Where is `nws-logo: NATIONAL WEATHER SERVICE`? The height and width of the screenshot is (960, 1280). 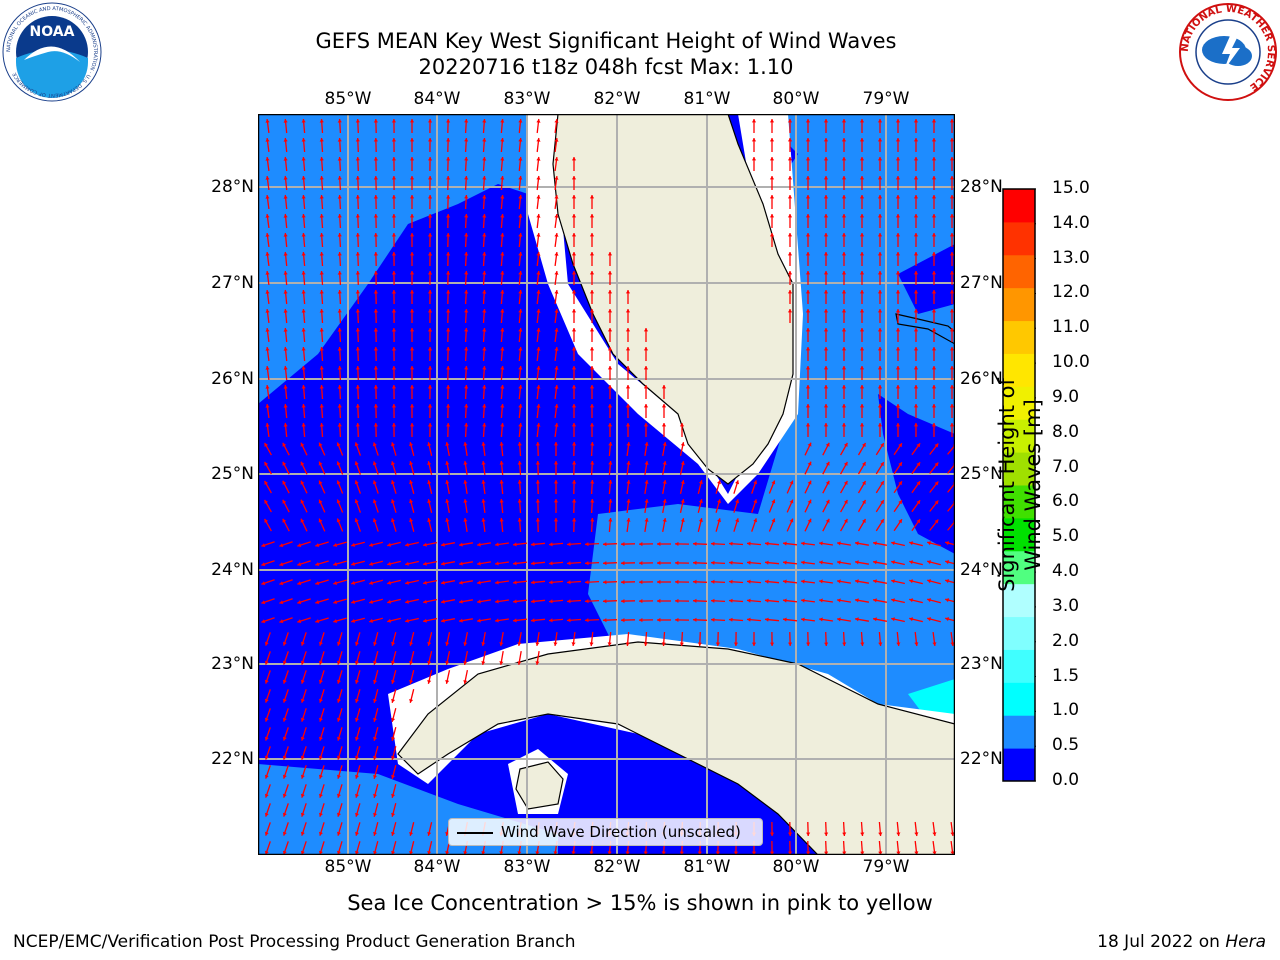
nws-logo: NATIONAL WEATHER SERVICE is located at coordinates (1228, 52).